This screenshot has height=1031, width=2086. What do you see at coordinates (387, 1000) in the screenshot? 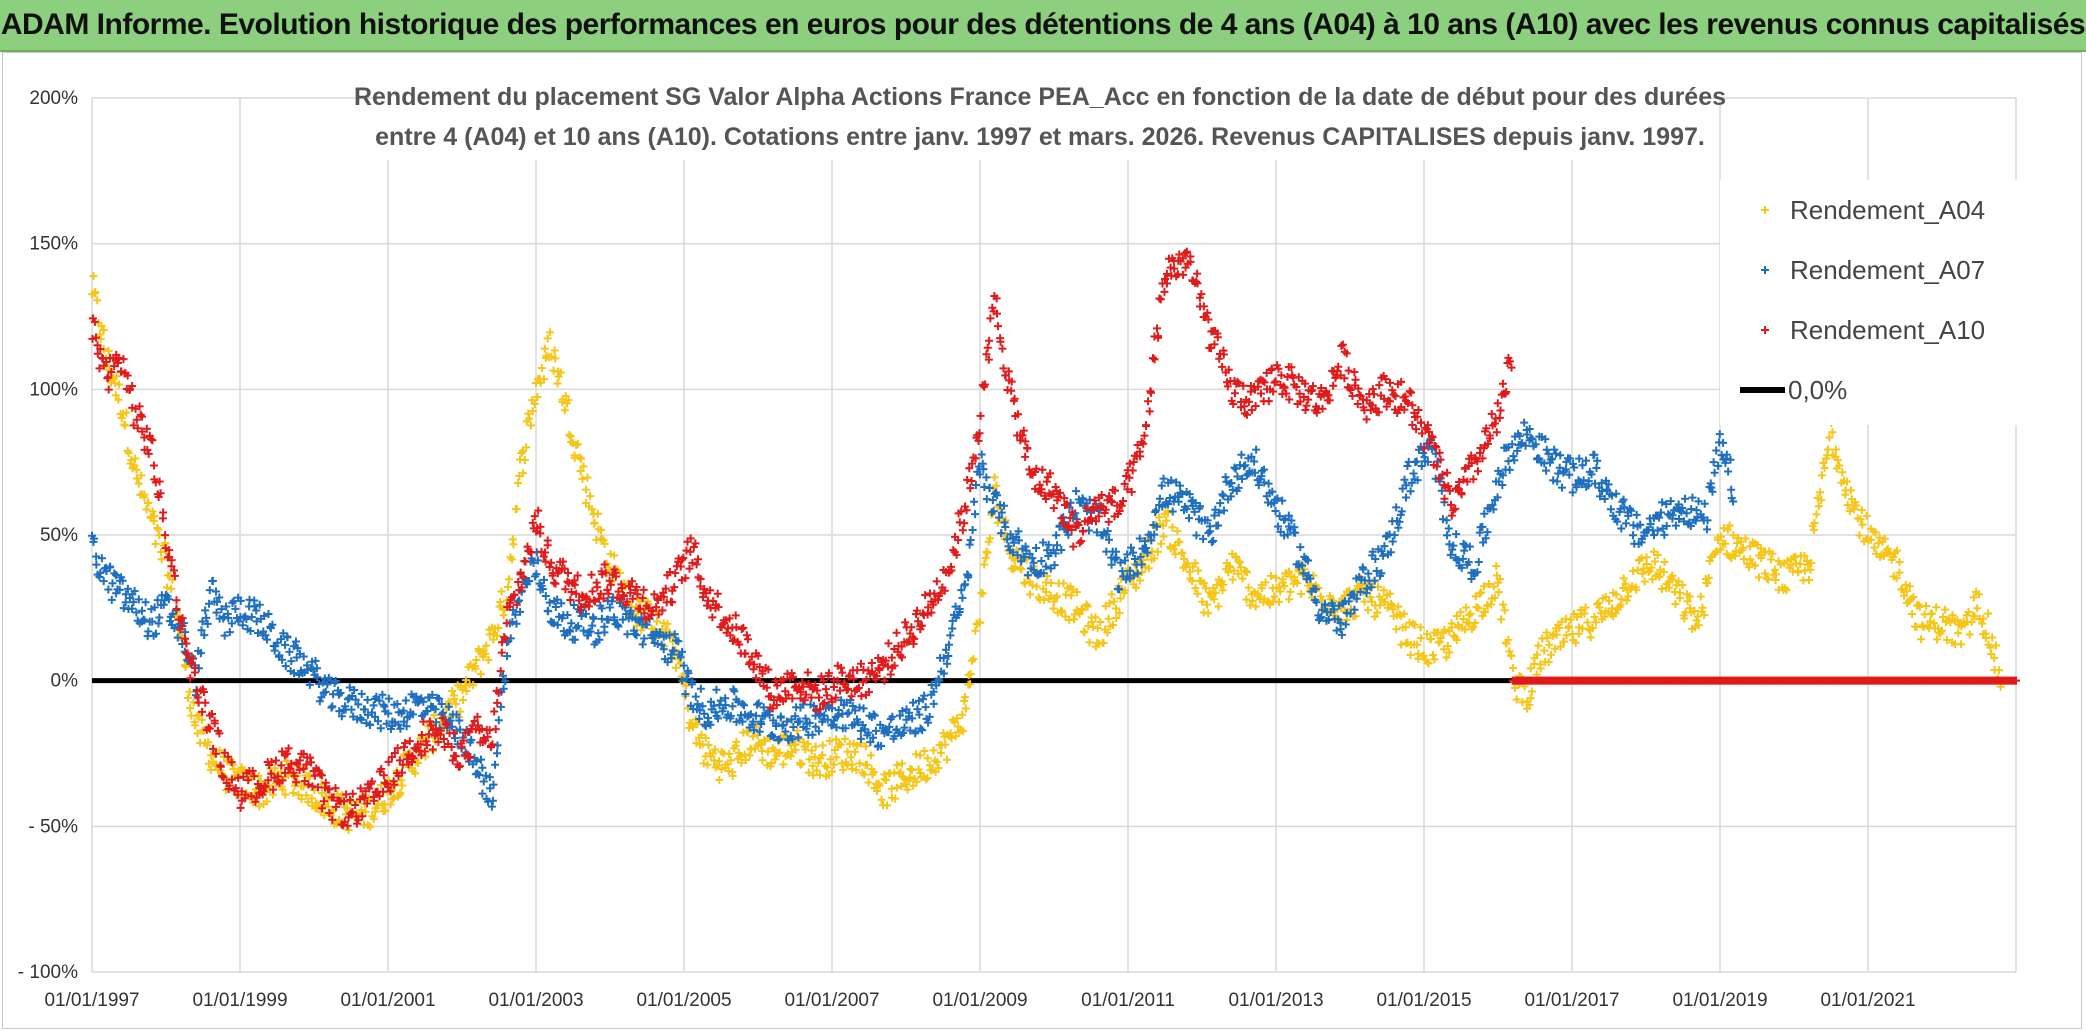
I see `x-tick-label: 01/01/2001` at bounding box center [387, 1000].